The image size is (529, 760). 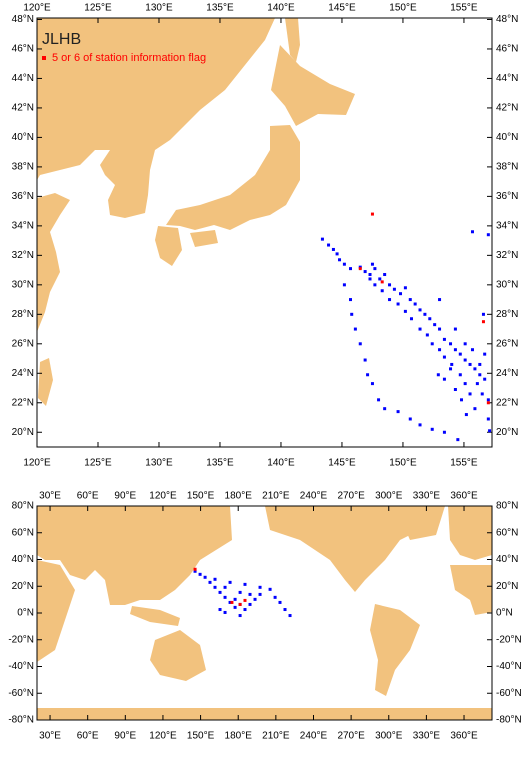 What do you see at coordinates (507, 373) in the screenshot?
I see `y-tick-label: 24°N` at bounding box center [507, 373].